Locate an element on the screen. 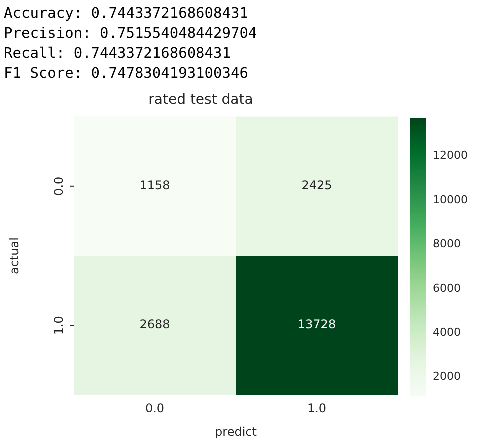 The image size is (484, 444). color-bar-label: 10000 is located at coordinates (450, 199).